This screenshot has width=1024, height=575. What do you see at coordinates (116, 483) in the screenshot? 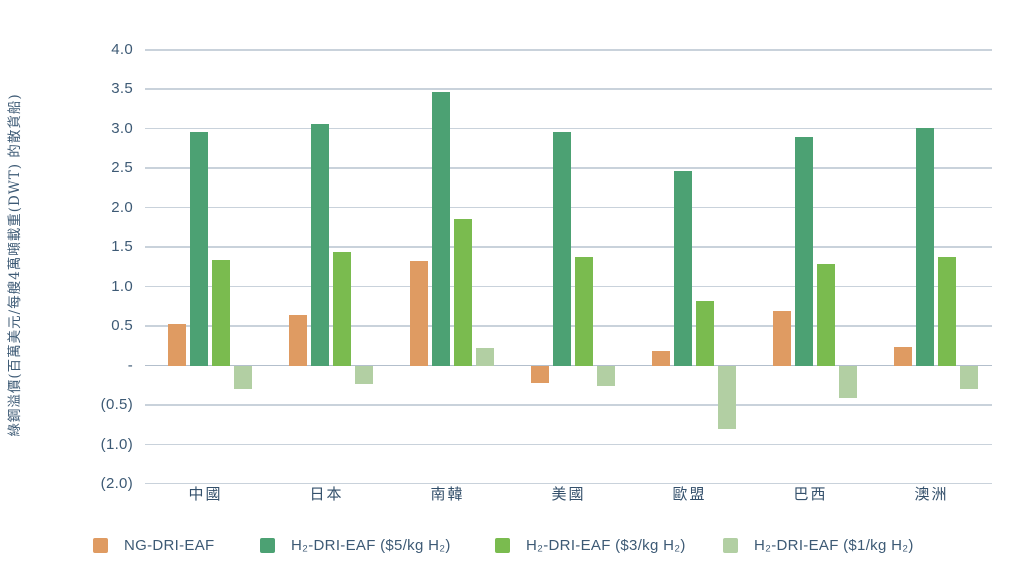
I see `y-tick-label: (2.0)` at bounding box center [116, 483].